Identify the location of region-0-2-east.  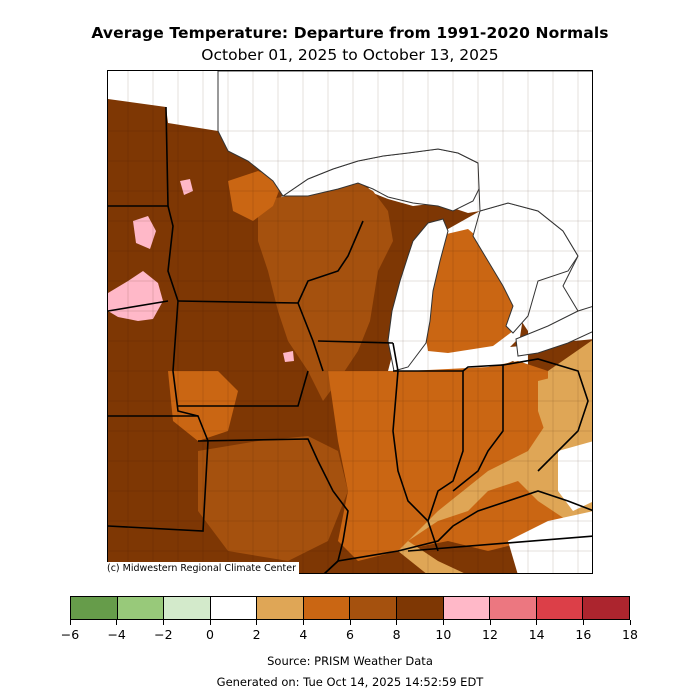
(575, 476).